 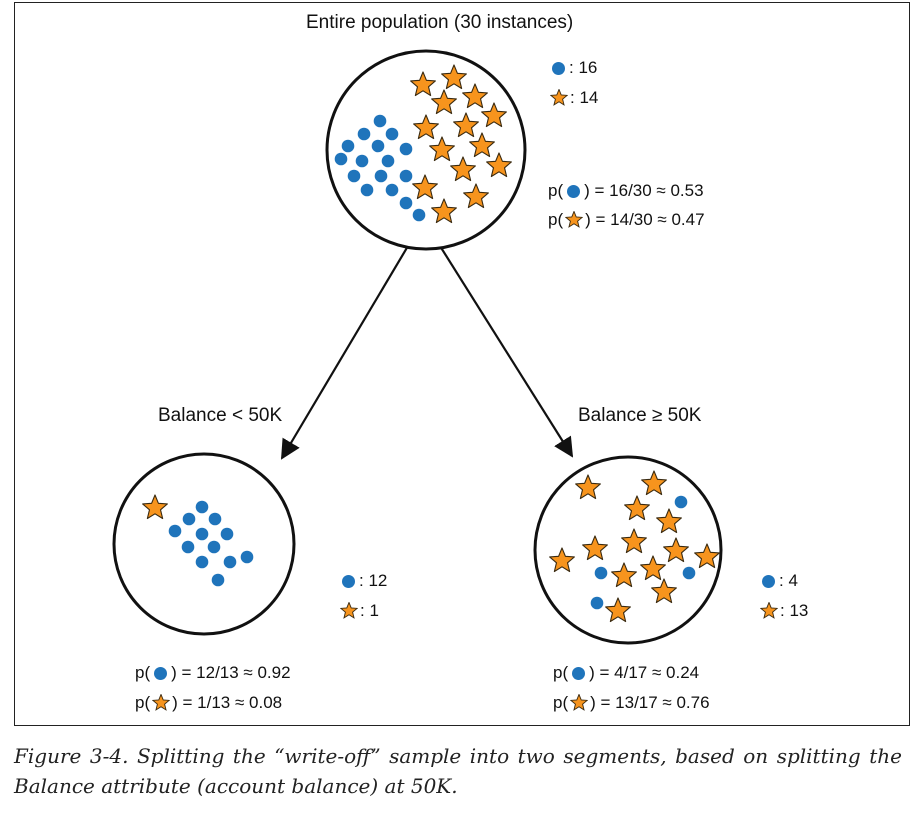 I want to click on left-prob-dot: p( ) = 12/13 ≈ 0.92, so click(x=213, y=673).